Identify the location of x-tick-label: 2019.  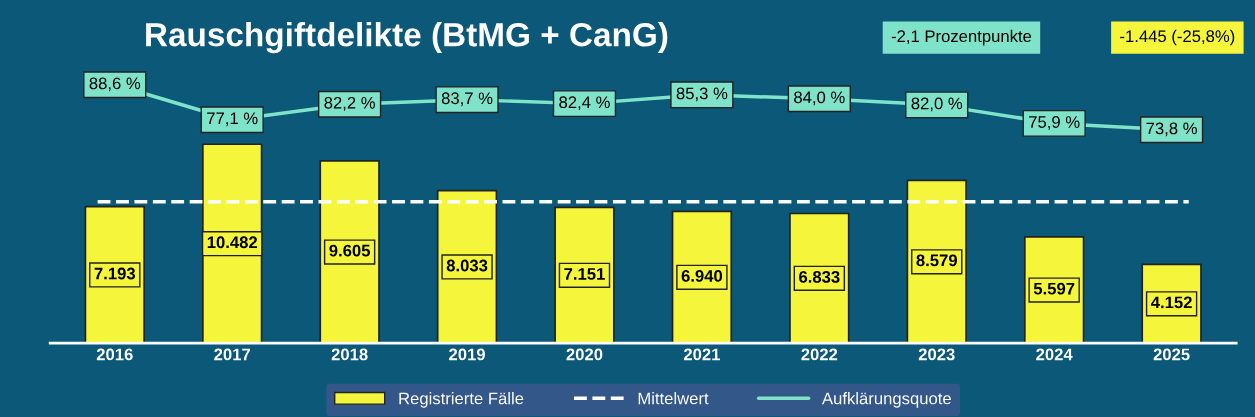
(467, 354).